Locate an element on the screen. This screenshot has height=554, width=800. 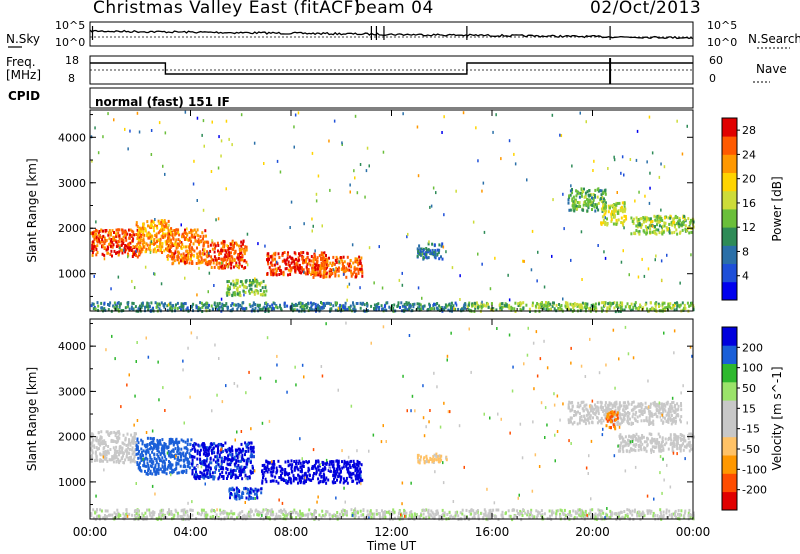
colorbar-segment is located at coordinates (729, 200).